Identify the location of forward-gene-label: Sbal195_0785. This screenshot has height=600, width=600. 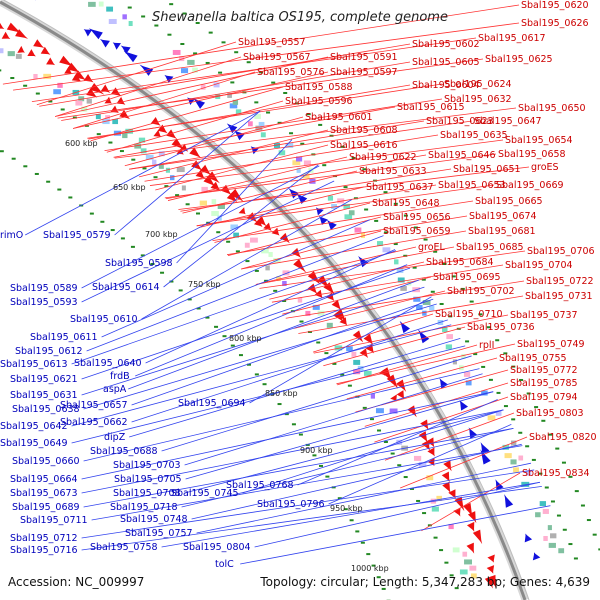
(544, 383).